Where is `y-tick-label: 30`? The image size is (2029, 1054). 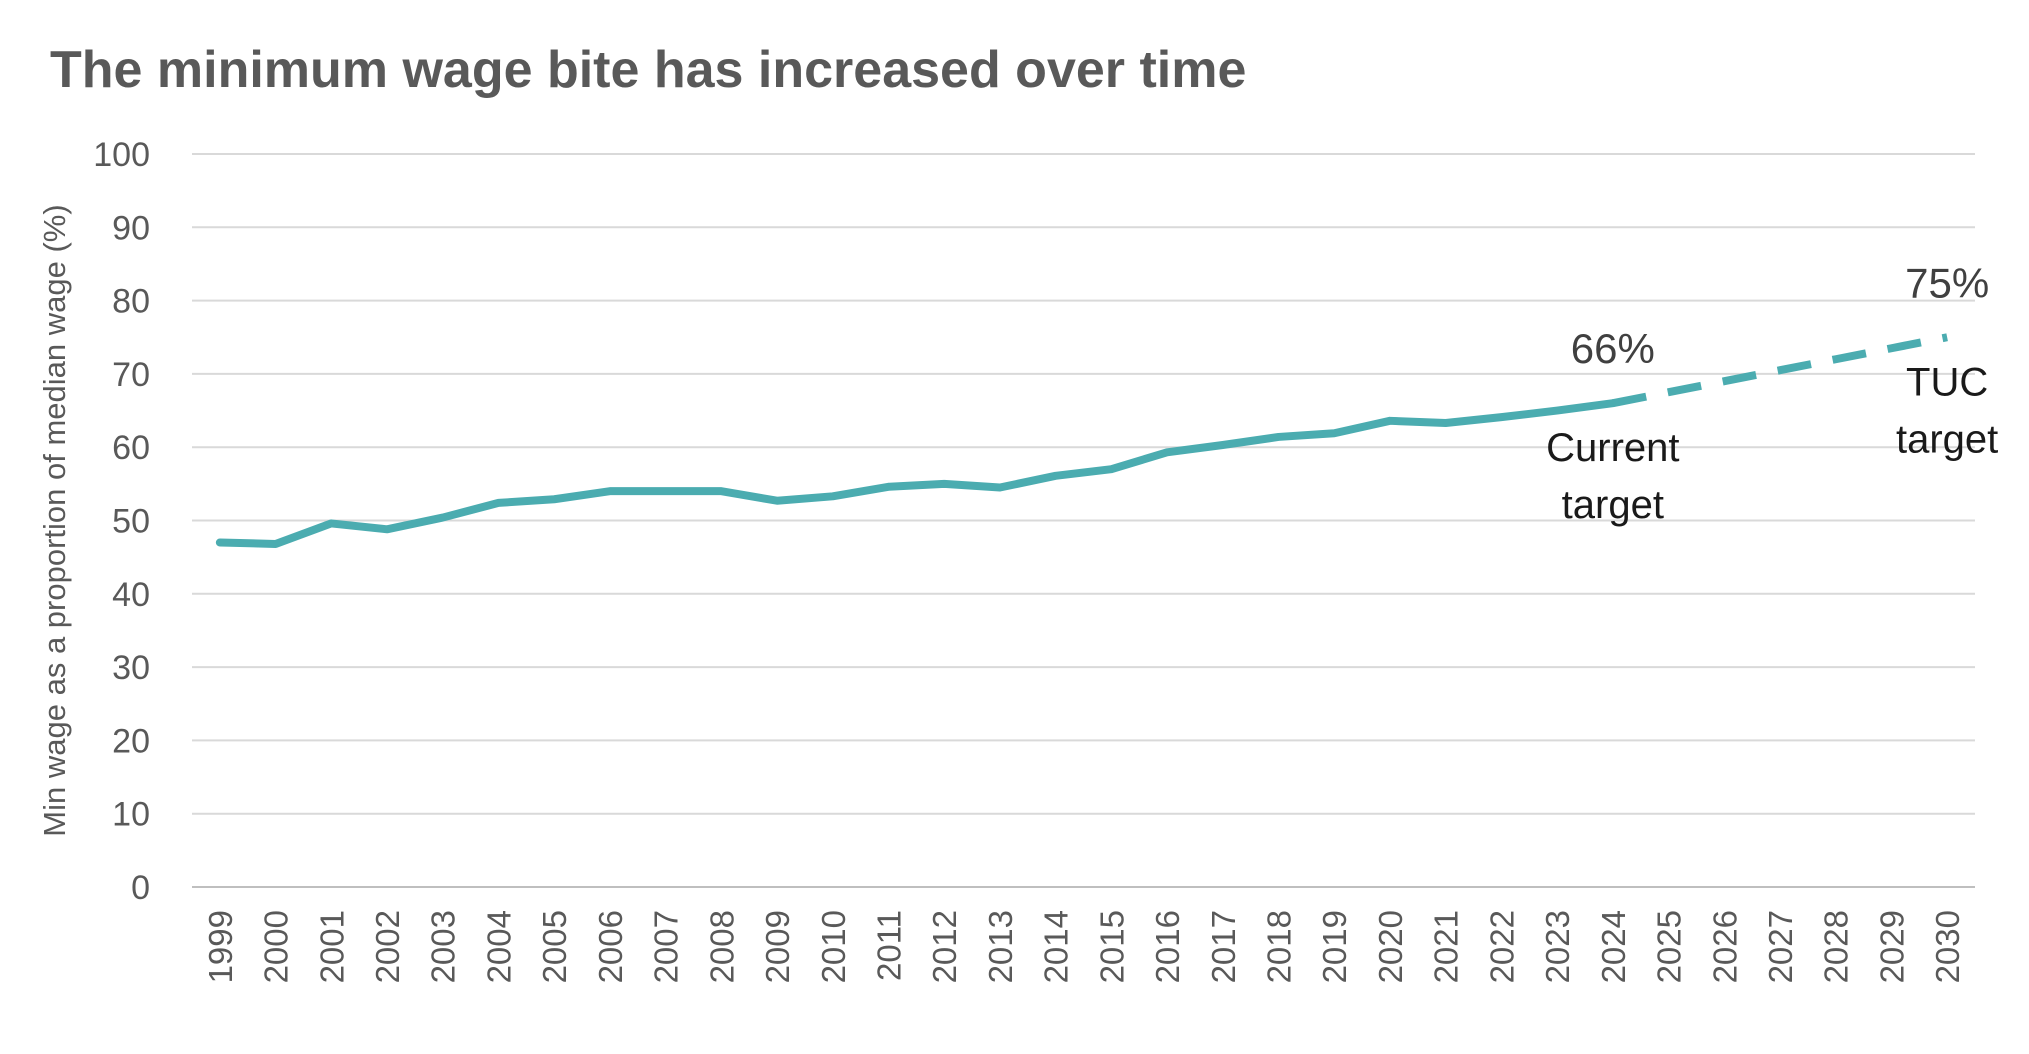
y-tick-label: 30 is located at coordinates (131, 668).